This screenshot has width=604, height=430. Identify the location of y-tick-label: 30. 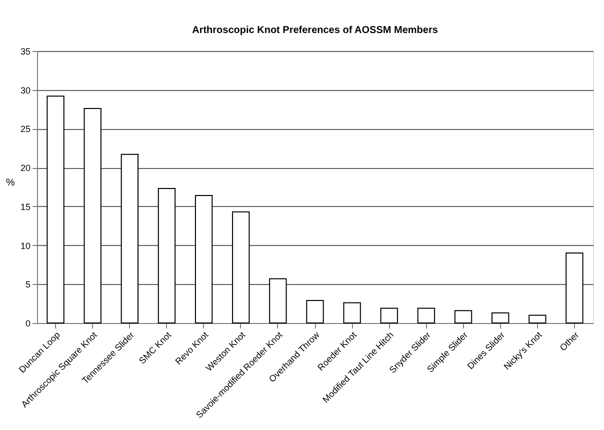
(25, 90).